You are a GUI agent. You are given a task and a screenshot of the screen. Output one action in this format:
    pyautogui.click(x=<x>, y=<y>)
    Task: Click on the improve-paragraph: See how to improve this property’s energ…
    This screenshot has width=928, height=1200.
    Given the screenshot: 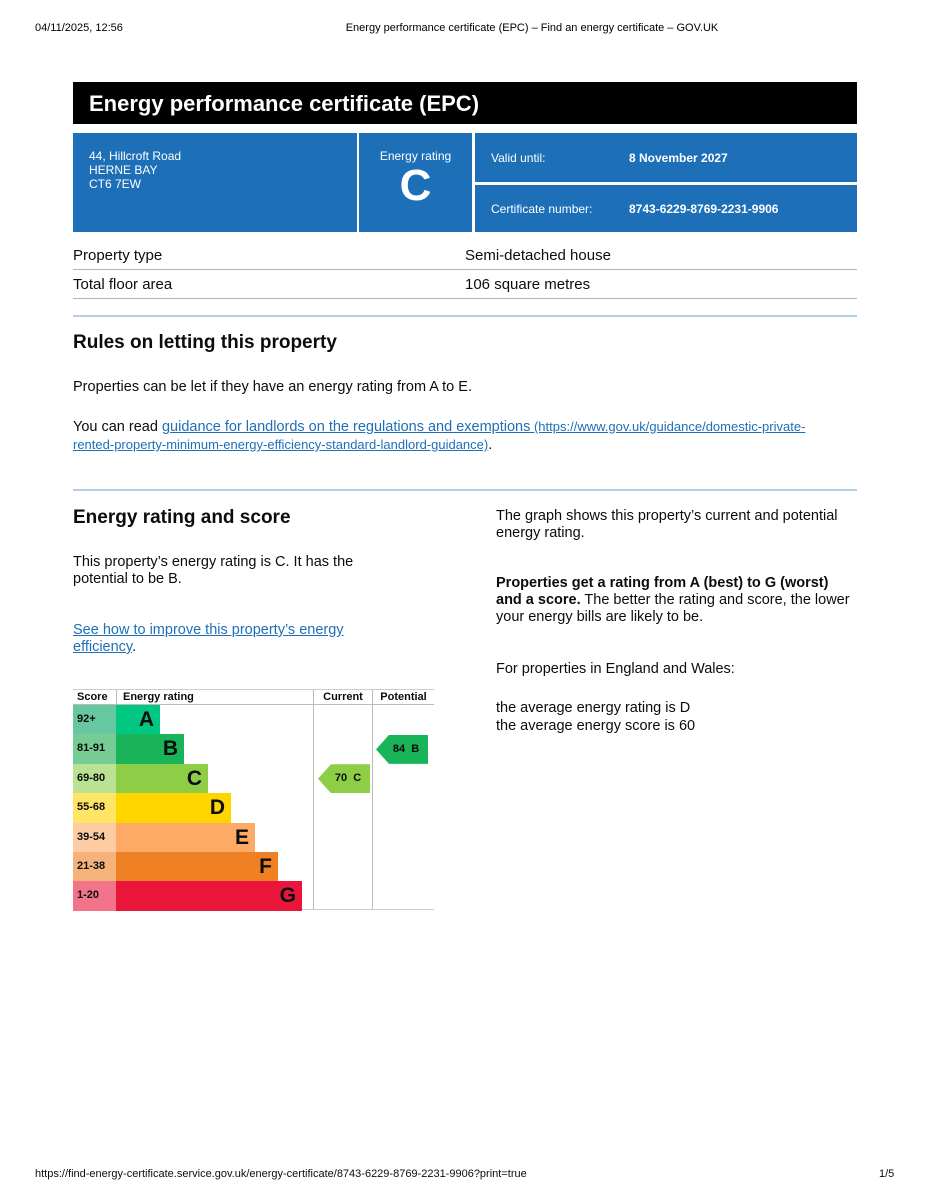 What is the action you would take?
    pyautogui.click(x=238, y=639)
    